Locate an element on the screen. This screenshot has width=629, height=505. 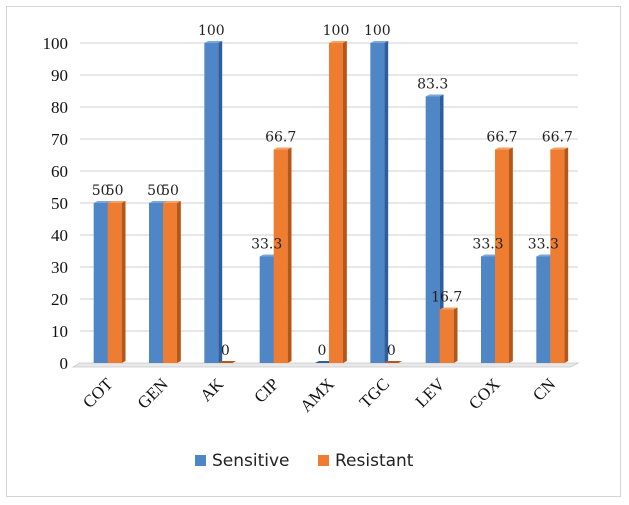
chart-floor is located at coordinates (325, 365).